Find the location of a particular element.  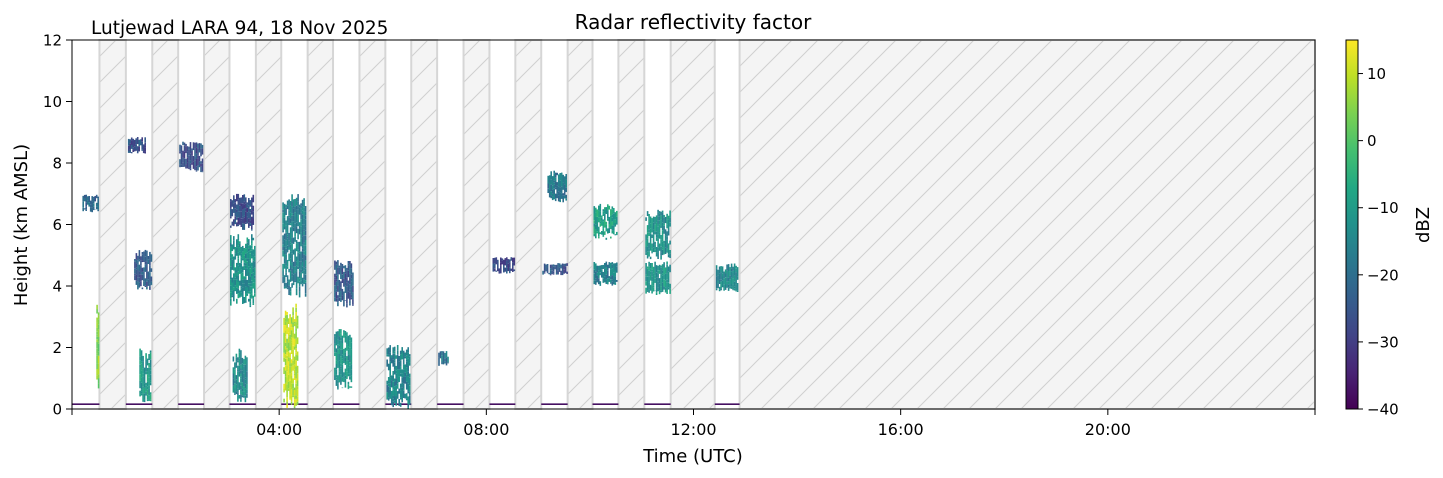

ground-clutter is located at coordinates (605, 404).